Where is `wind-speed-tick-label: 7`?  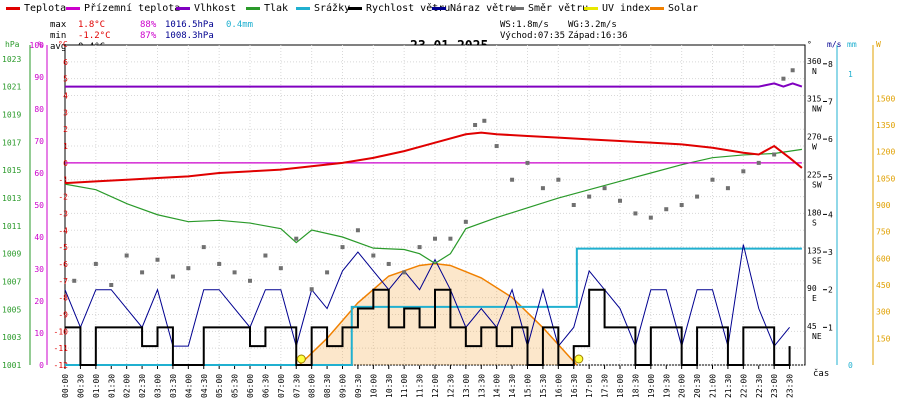 wind-speed-tick-label: 7 is located at coordinates (830, 101).